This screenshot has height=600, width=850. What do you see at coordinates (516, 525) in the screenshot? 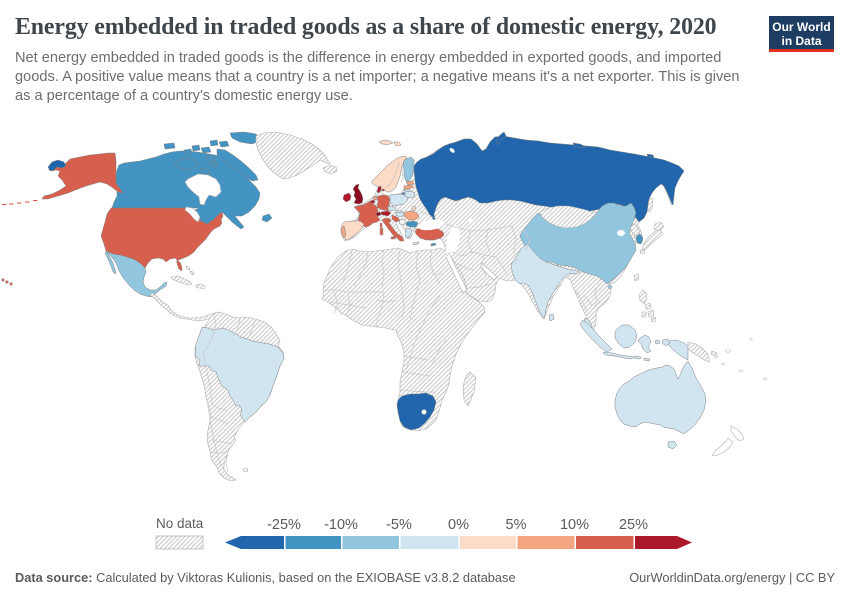
I see `svg-text: 5%` at bounding box center [516, 525].